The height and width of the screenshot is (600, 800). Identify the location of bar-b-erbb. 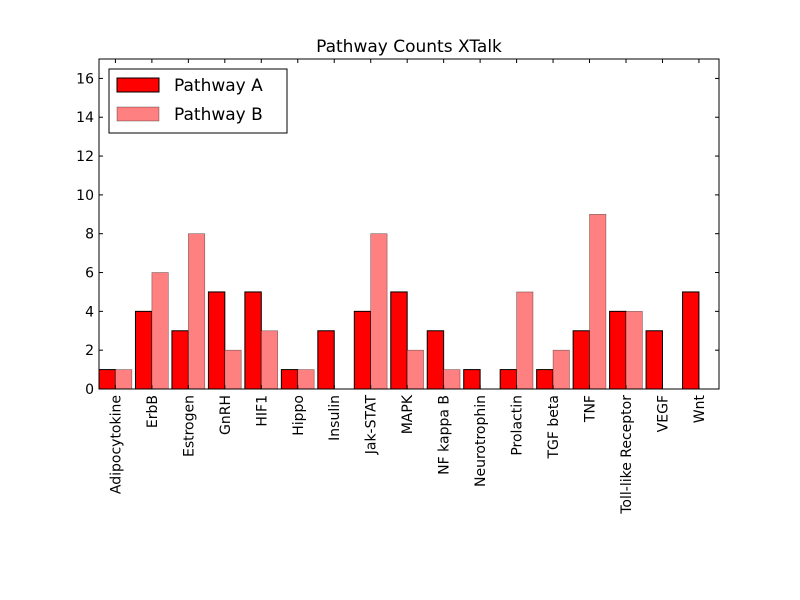
(160, 331).